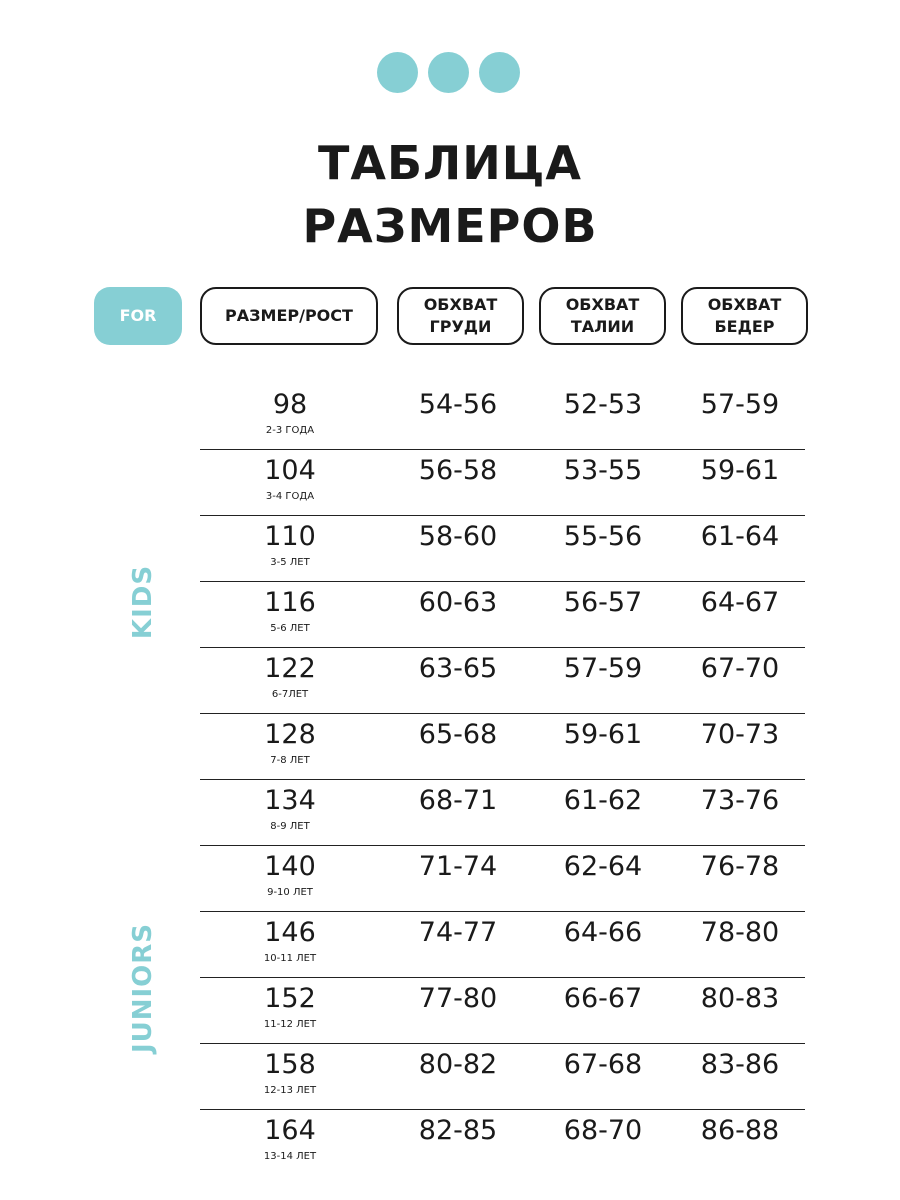 This screenshot has height=1200, width=900. I want to click on chest-value: 54-56, so click(458, 404).